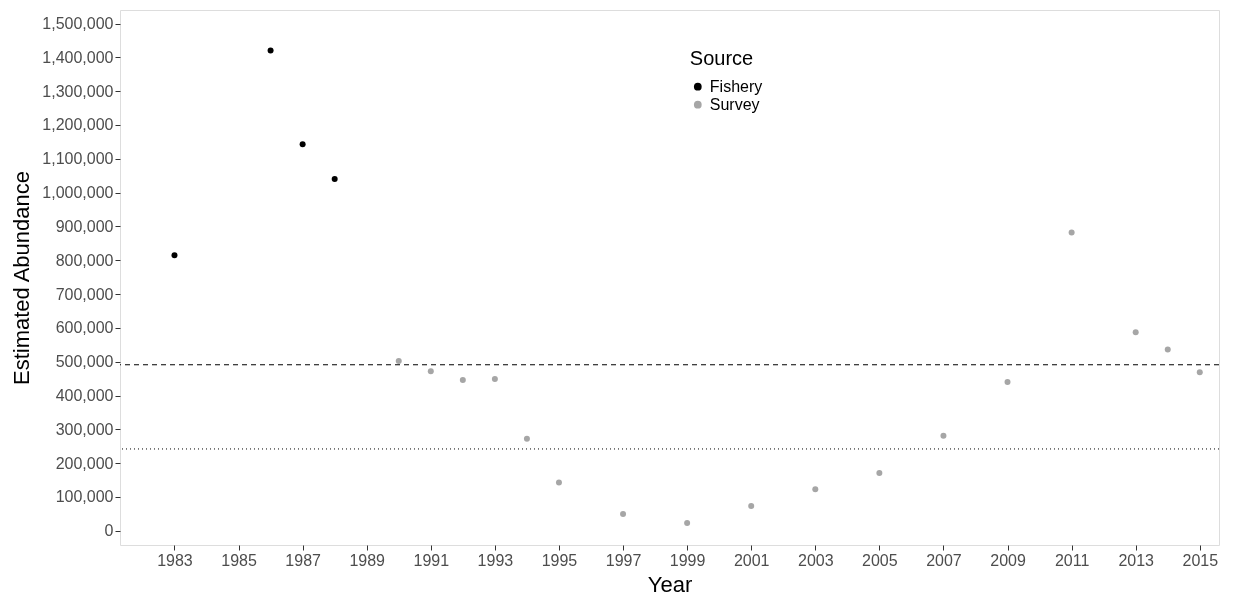 This screenshot has height=609, width=1255. Describe the element at coordinates (84, 226) in the screenshot. I see `y-tick-label: 900,000` at that location.